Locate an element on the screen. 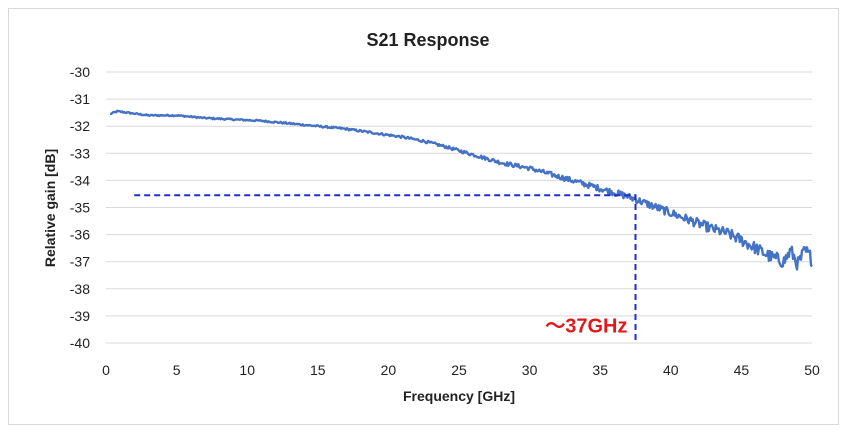 This screenshot has height=435, width=849. x-tick-label: 35 is located at coordinates (600, 370).